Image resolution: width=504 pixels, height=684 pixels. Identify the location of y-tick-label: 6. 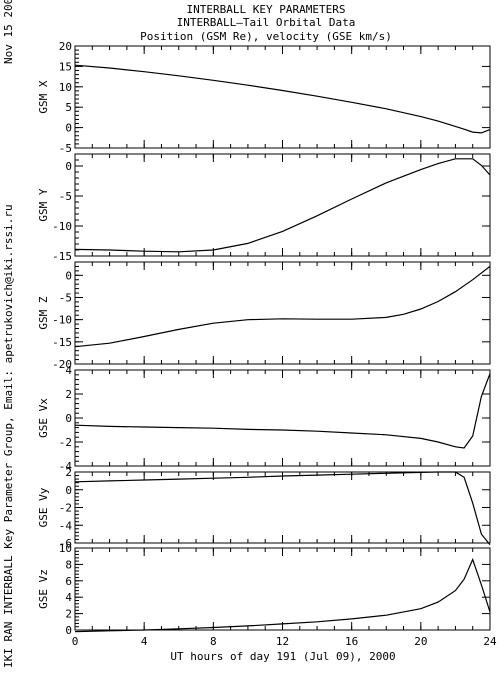
(68, 581).